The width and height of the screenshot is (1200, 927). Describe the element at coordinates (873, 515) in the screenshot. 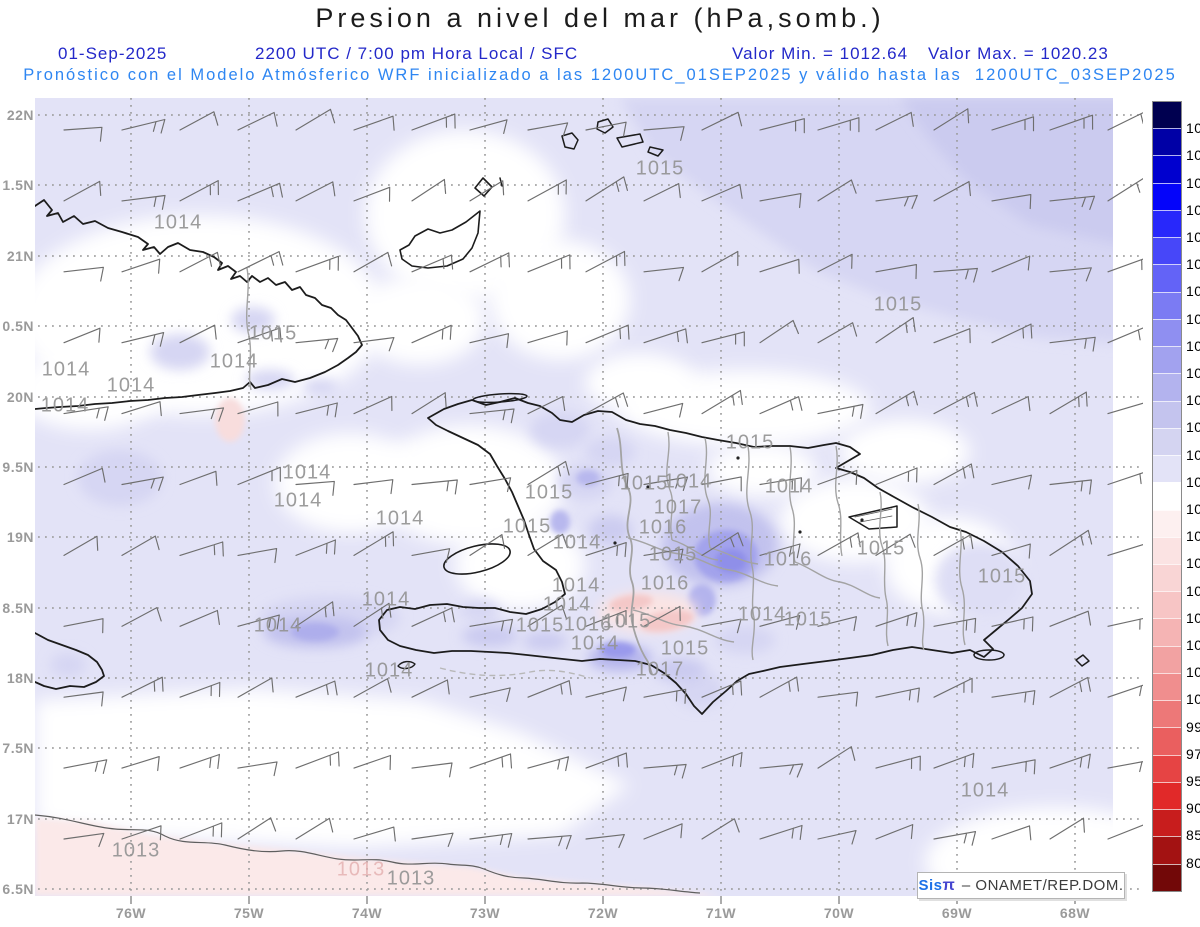

I see `samana-bay-hatch` at that location.